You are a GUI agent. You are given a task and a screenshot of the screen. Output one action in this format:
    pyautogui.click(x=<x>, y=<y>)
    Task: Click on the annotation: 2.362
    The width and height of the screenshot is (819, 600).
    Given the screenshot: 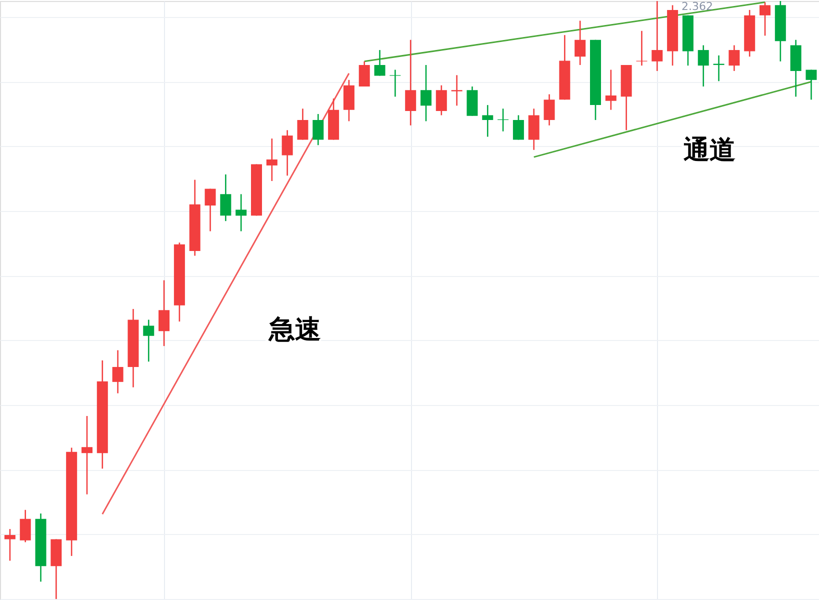 What is the action you would take?
    pyautogui.click(x=697, y=6)
    